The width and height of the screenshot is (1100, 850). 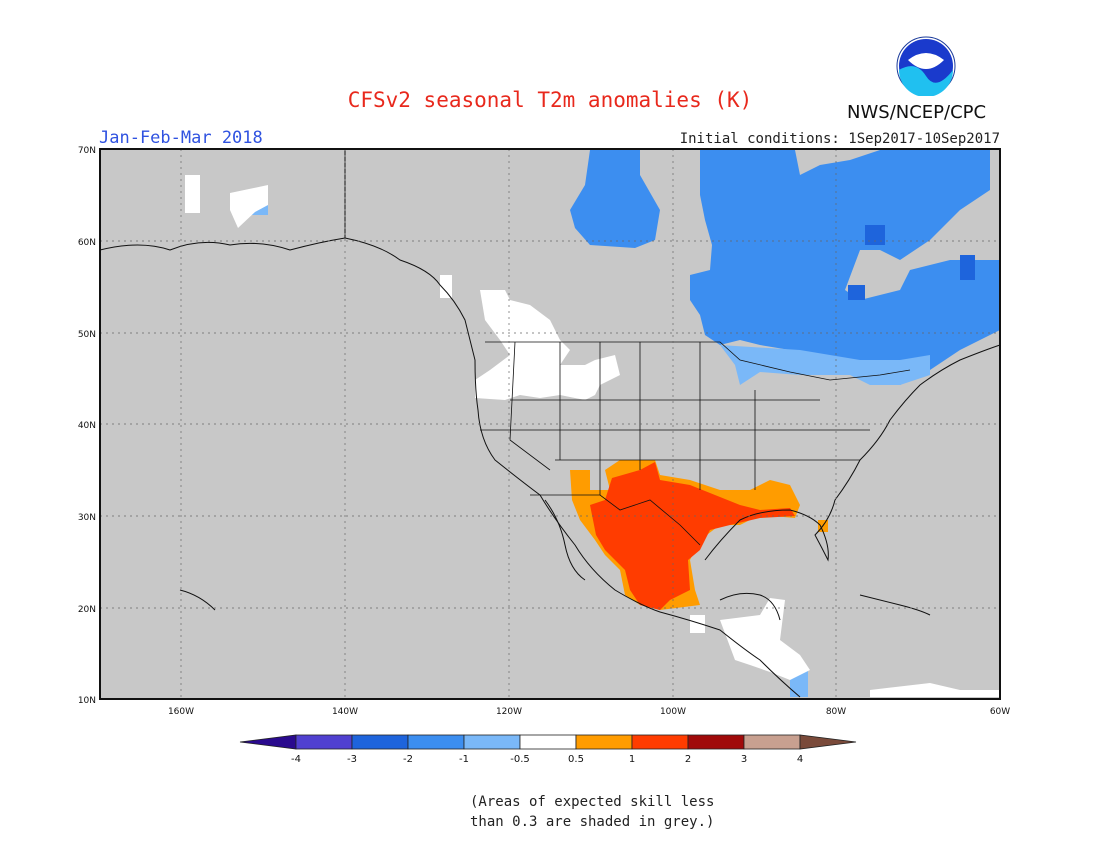 What do you see at coordinates (1000, 712) in the screenshot?
I see `lon-label: 60W` at bounding box center [1000, 712].